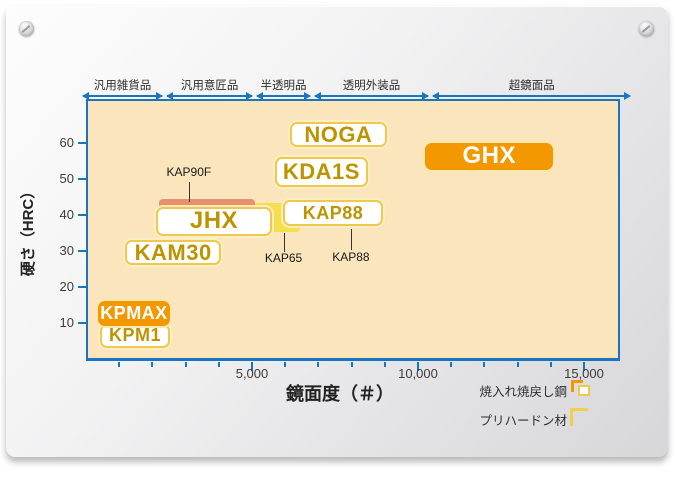 This screenshot has width=676, height=479. What do you see at coordinates (66, 286) in the screenshot?
I see `y-tick-label: 20` at bounding box center [66, 286].